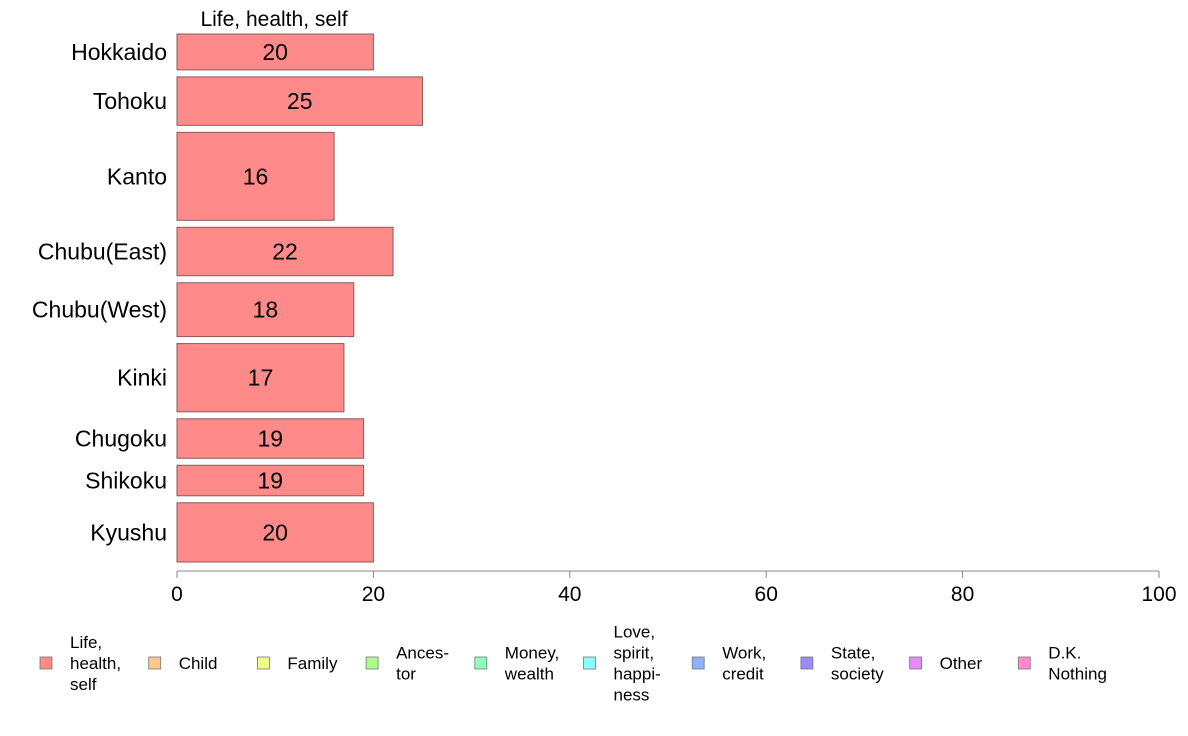 The height and width of the screenshot is (736, 1188). Describe the element at coordinates (177, 594) in the screenshot. I see `x-tick-label: 0` at that location.